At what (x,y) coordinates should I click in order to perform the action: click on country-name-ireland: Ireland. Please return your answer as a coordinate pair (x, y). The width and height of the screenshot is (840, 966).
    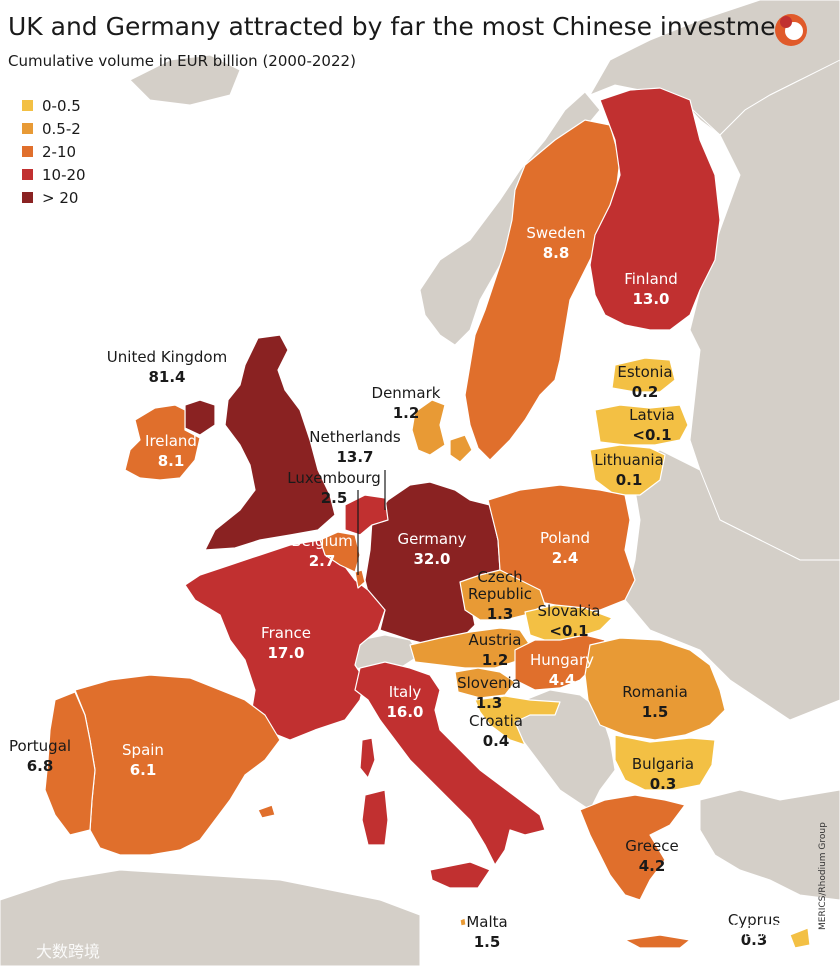
    Looking at the image, I should click on (171, 441).